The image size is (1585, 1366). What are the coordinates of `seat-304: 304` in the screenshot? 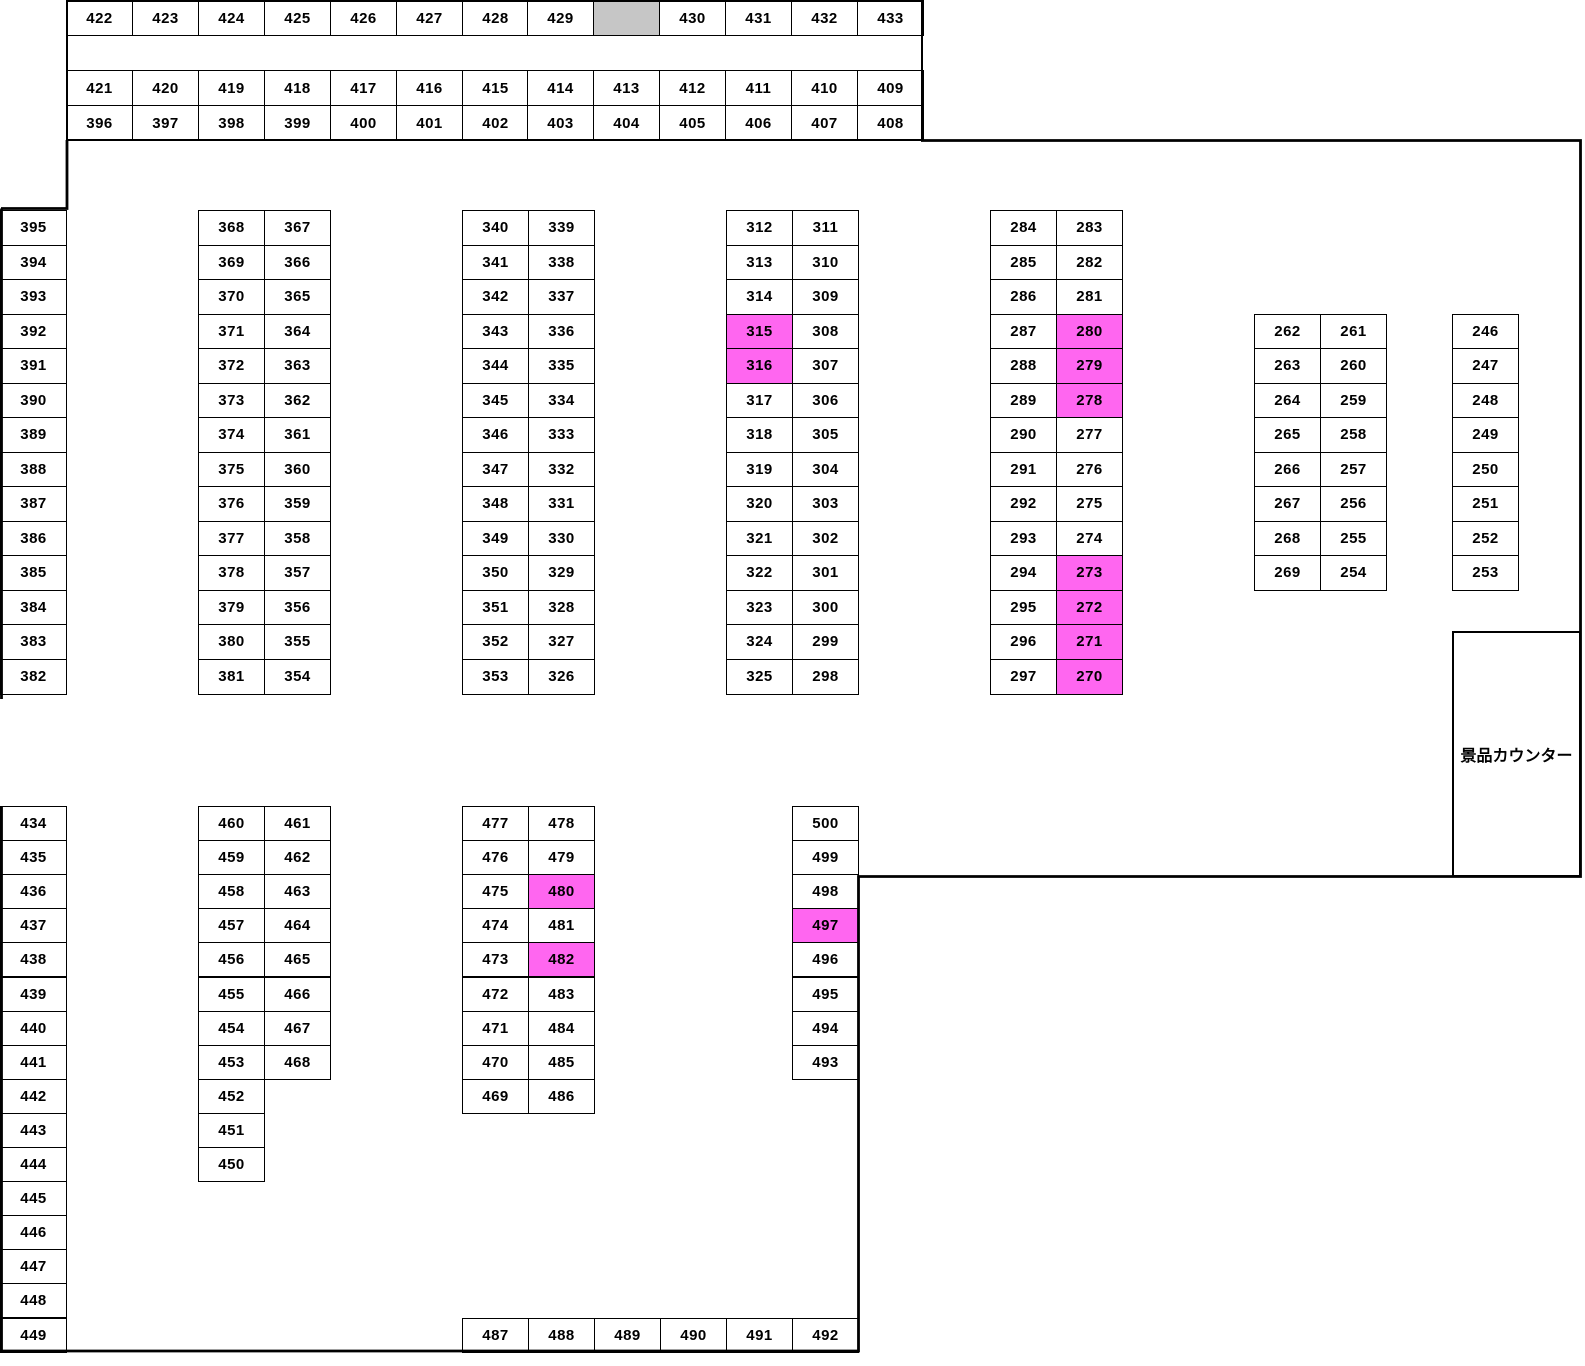 It's located at (825, 470).